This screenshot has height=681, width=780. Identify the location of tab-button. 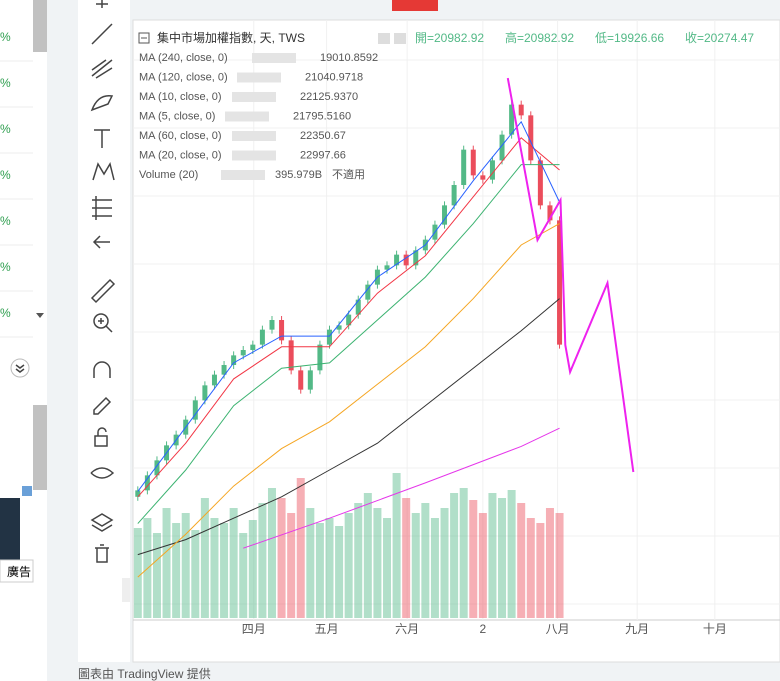
(415, 5).